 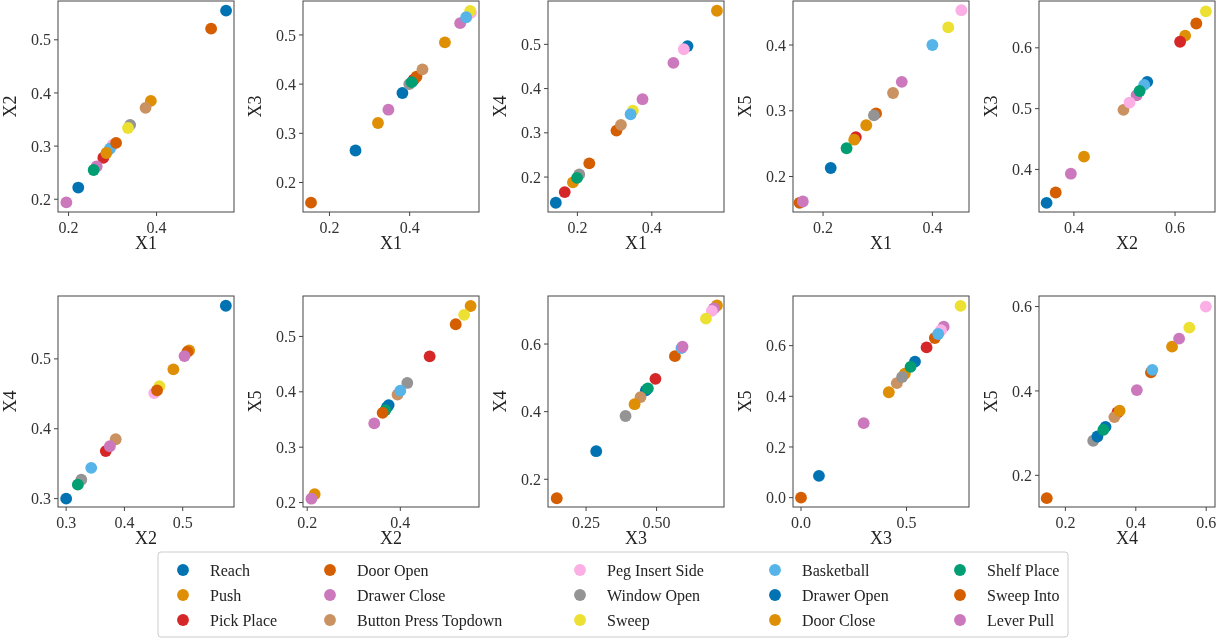 I want to click on legend-label: Button Press Topdown, so click(x=430, y=620).